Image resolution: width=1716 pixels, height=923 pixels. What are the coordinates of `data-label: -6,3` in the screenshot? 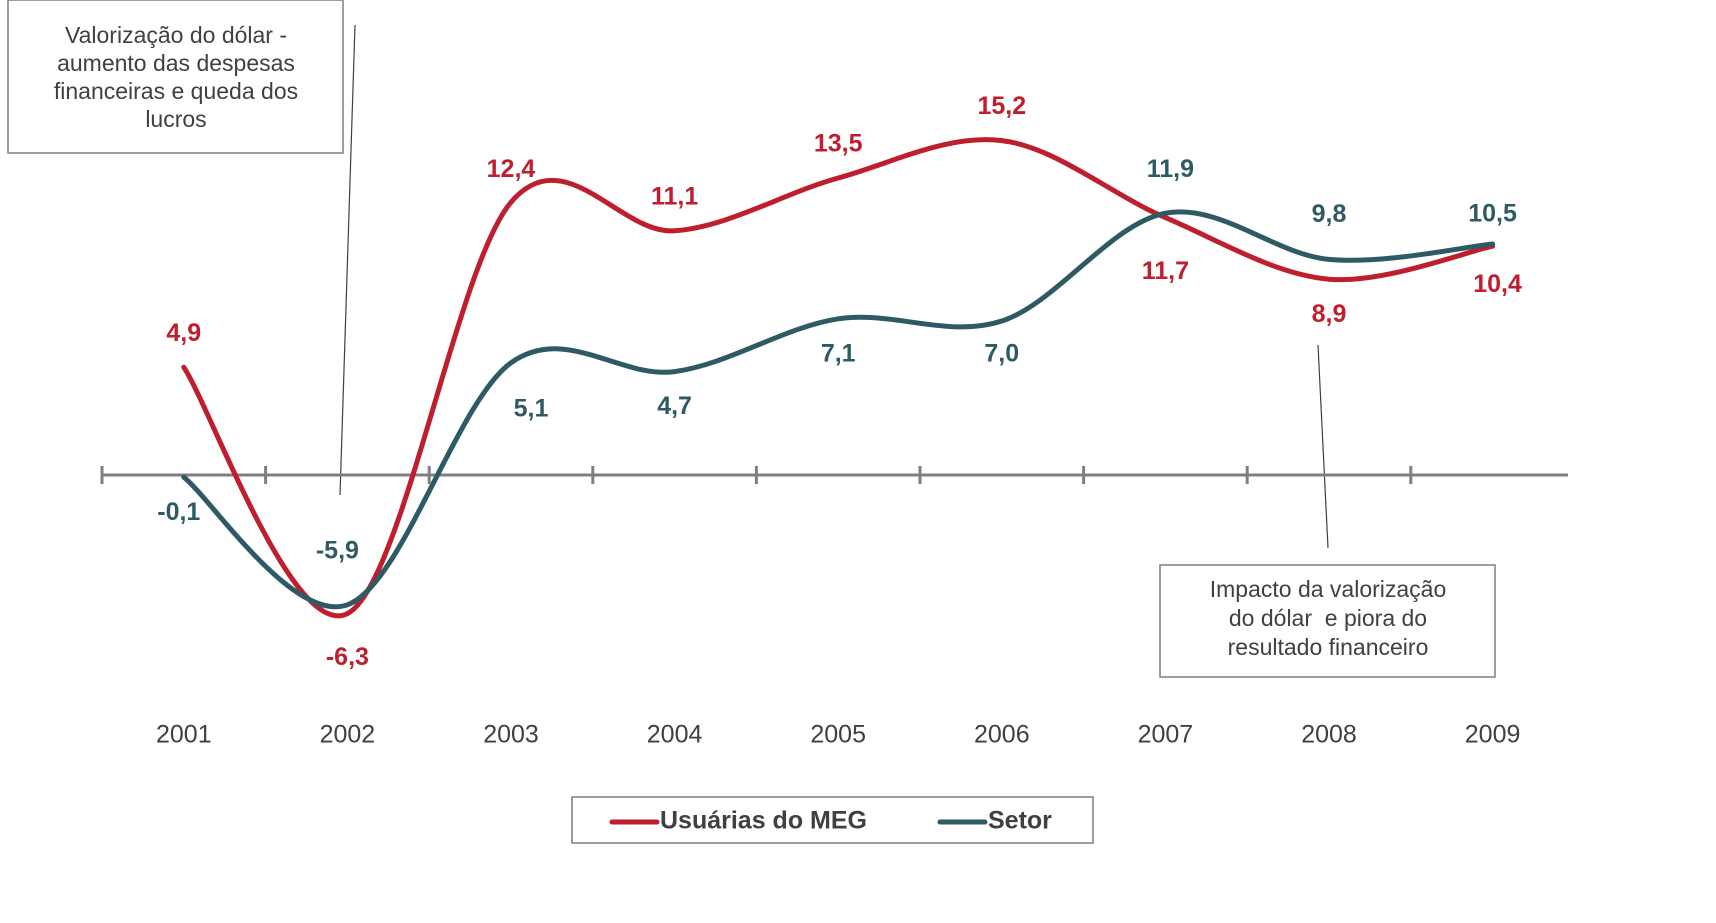 It's located at (347, 657).